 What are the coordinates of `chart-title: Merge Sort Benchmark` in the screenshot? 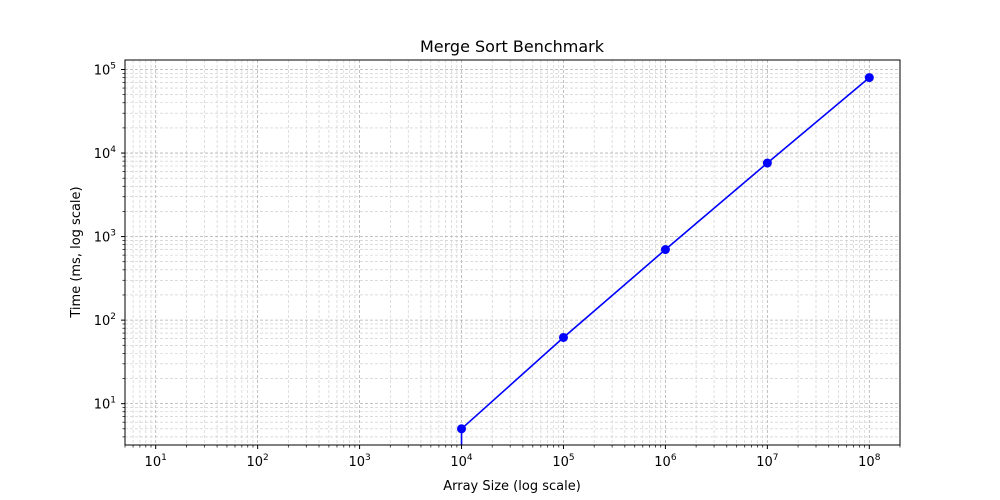 It's located at (512, 46).